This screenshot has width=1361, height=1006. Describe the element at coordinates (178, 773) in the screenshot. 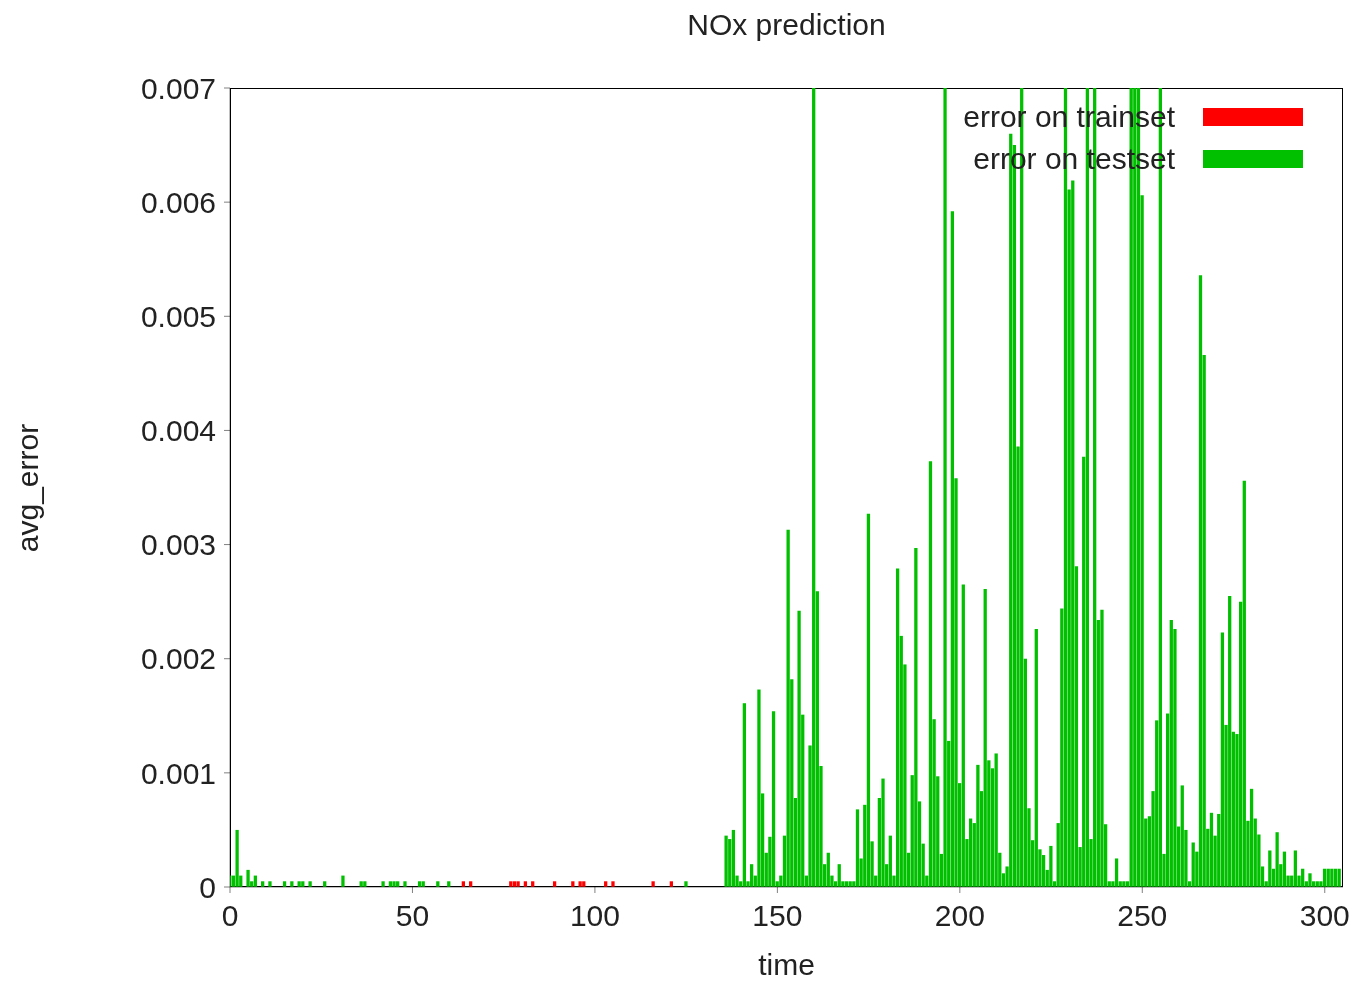

I see `y-tick-label: 0.001` at that location.